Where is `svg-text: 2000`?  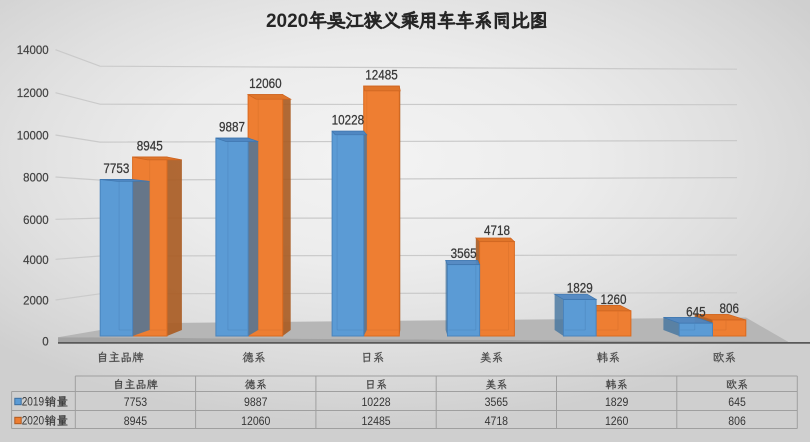
svg-text: 2000 is located at coordinates (36, 301).